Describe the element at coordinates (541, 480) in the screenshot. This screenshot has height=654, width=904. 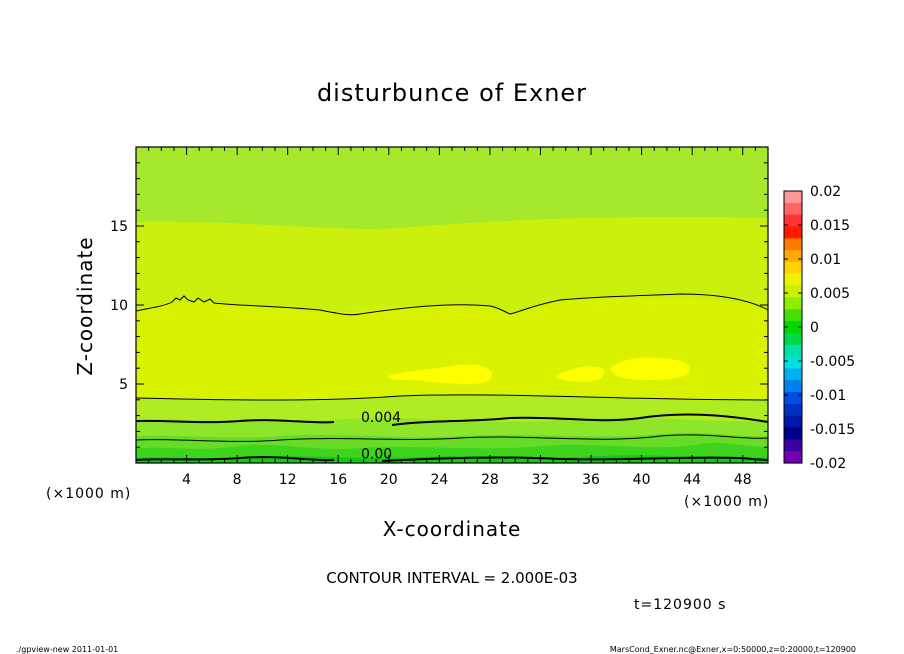
I see `x-tick-label: 32` at that location.